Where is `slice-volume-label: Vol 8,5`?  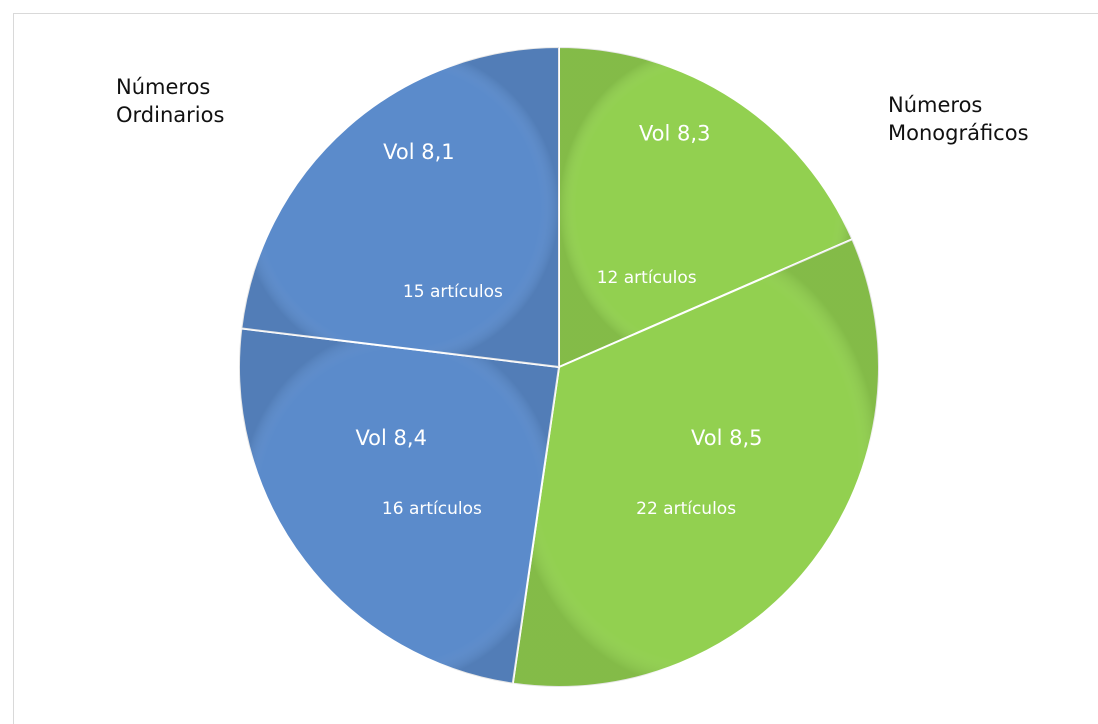
slice-volume-label: Vol 8,5 is located at coordinates (727, 438).